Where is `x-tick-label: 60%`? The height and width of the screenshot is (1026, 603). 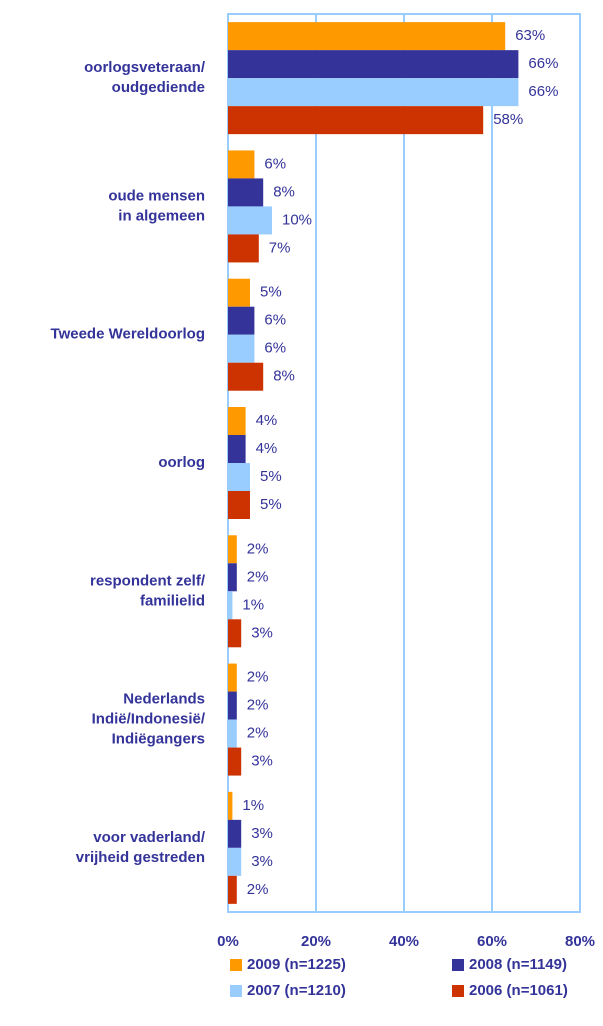 x-tick-label: 60% is located at coordinates (492, 941).